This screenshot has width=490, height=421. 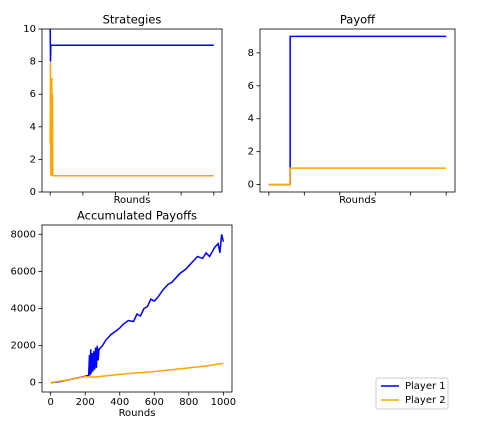 I want to click on chart-title: Accumulated Payoffs, so click(x=137, y=216).